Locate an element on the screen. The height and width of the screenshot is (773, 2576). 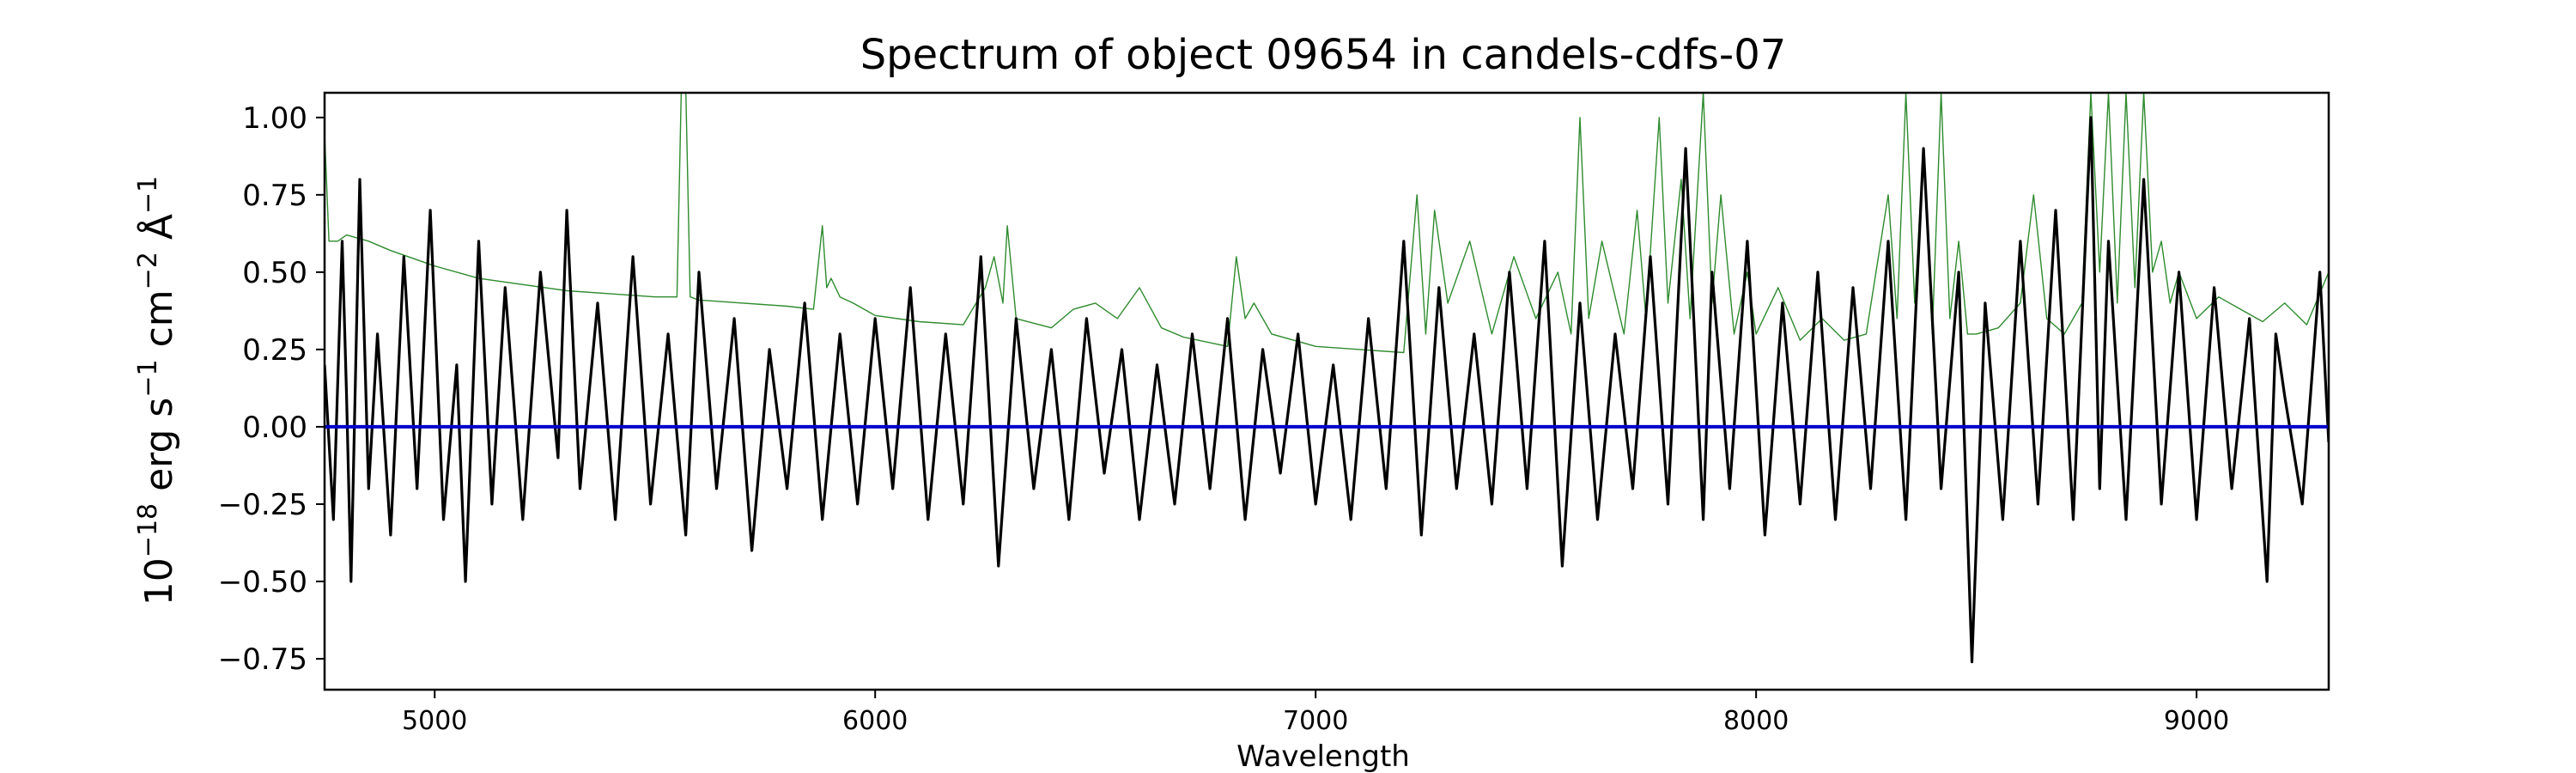
y-axis: −0.75 −0.50 −0.25 0.00 0.25 0.50 0.75 1.00 is located at coordinates (271, 389).